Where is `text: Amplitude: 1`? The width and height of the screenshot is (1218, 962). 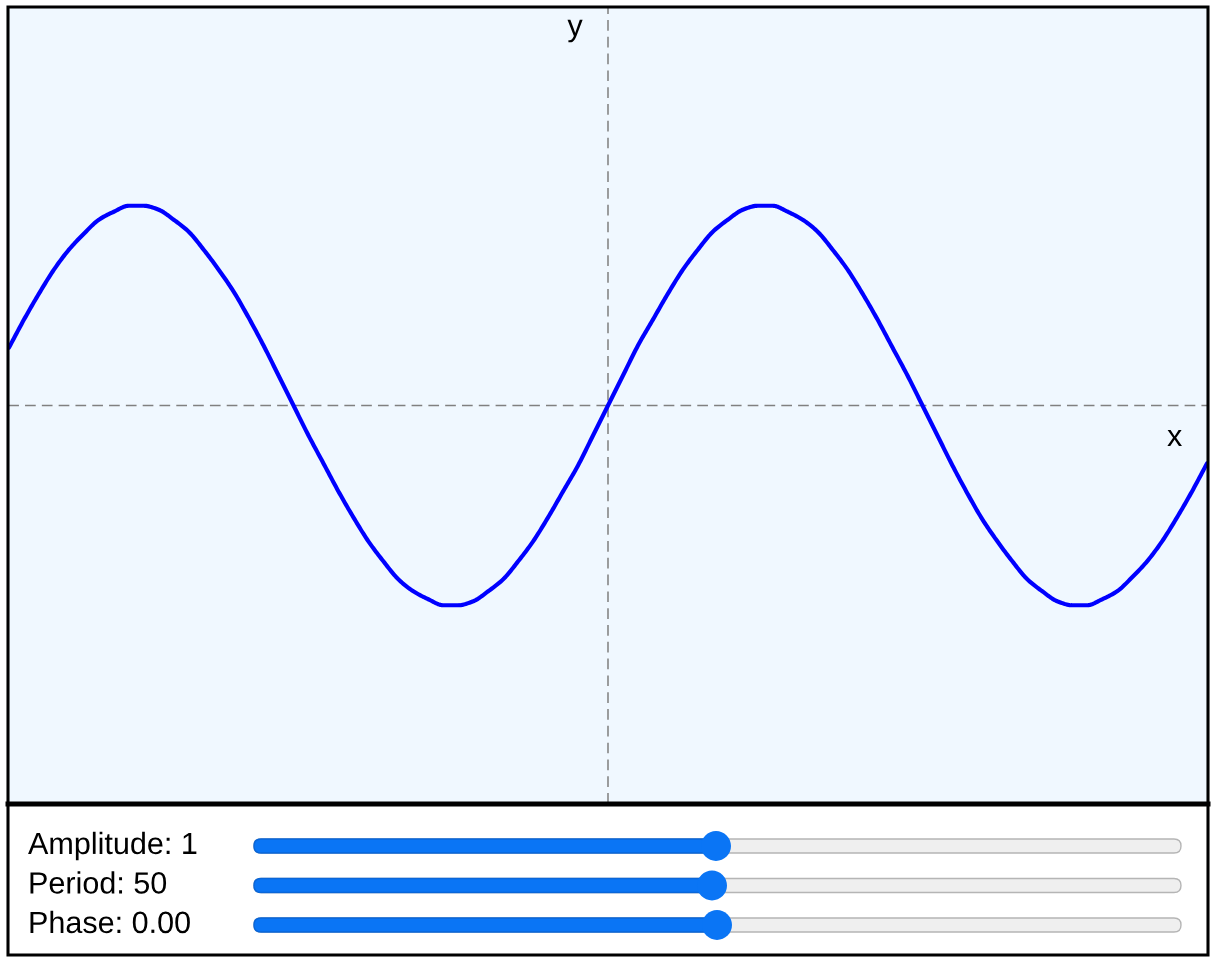
text: Amplitude: 1 is located at coordinates (112, 846).